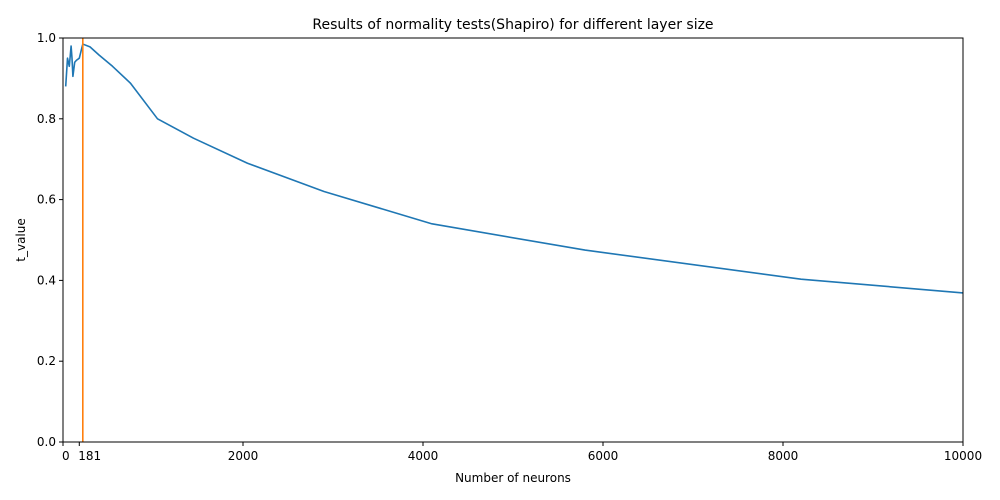  I want to click on y-tick-label: 0.8, so click(46, 119).